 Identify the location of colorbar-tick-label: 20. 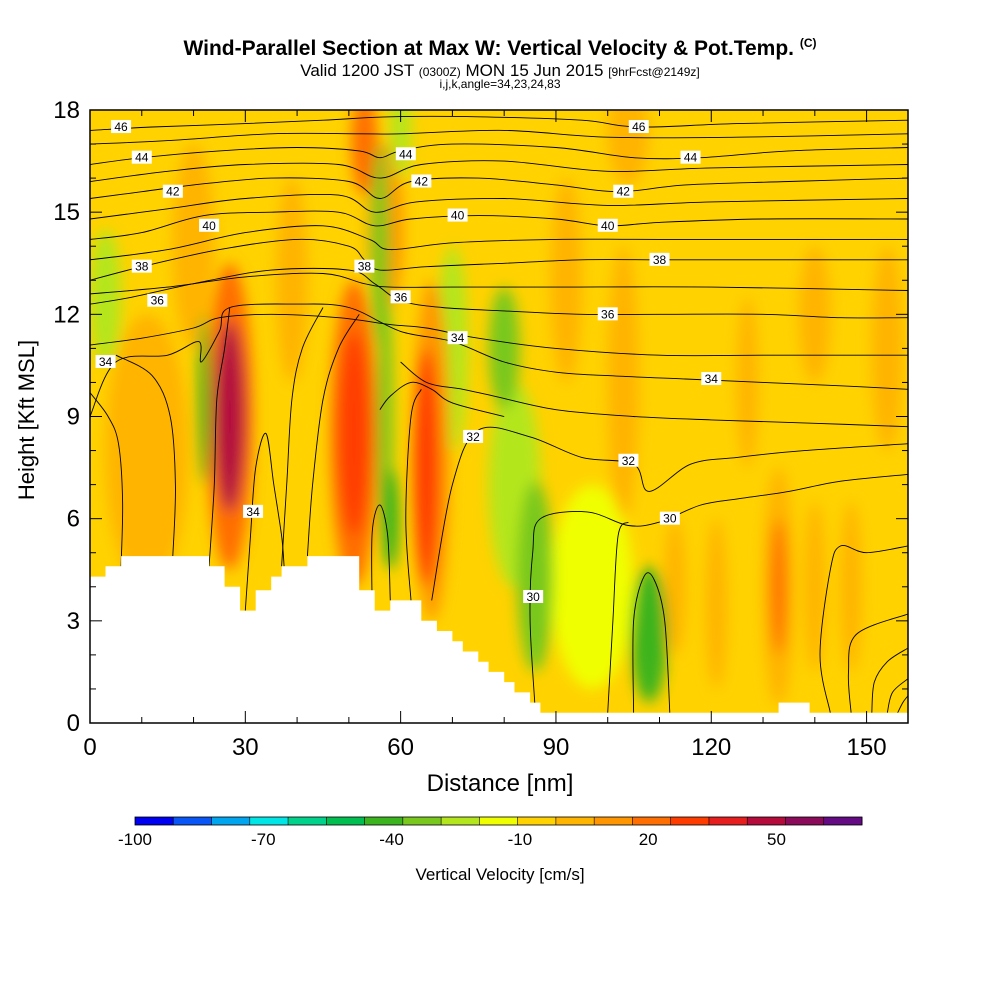
(648, 839).